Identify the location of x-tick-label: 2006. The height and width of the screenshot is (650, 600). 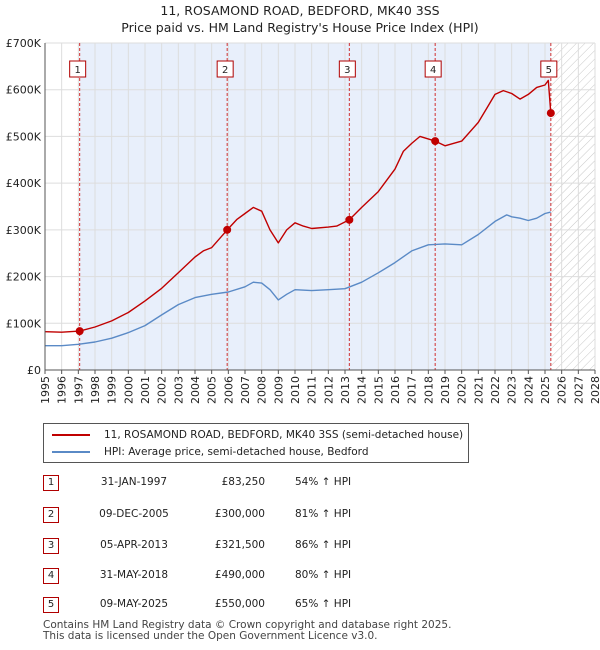
(228, 390).